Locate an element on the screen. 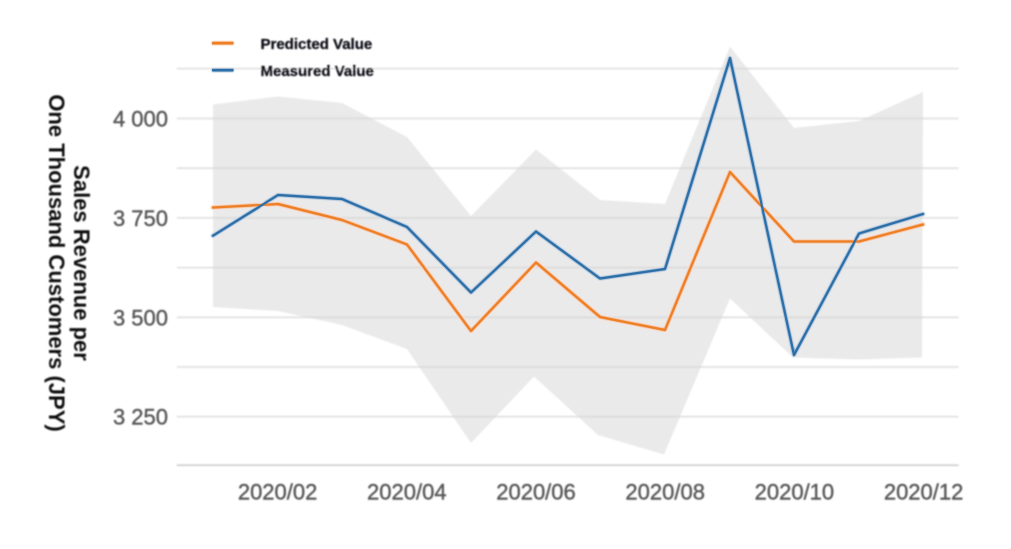 The width and height of the screenshot is (1011, 549). svg-text: Measured Value is located at coordinates (317, 71).